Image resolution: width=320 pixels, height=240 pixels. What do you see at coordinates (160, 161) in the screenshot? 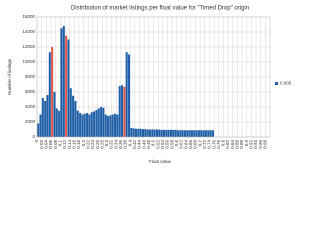
I see `x-axis-label: Float value` at bounding box center [160, 161].